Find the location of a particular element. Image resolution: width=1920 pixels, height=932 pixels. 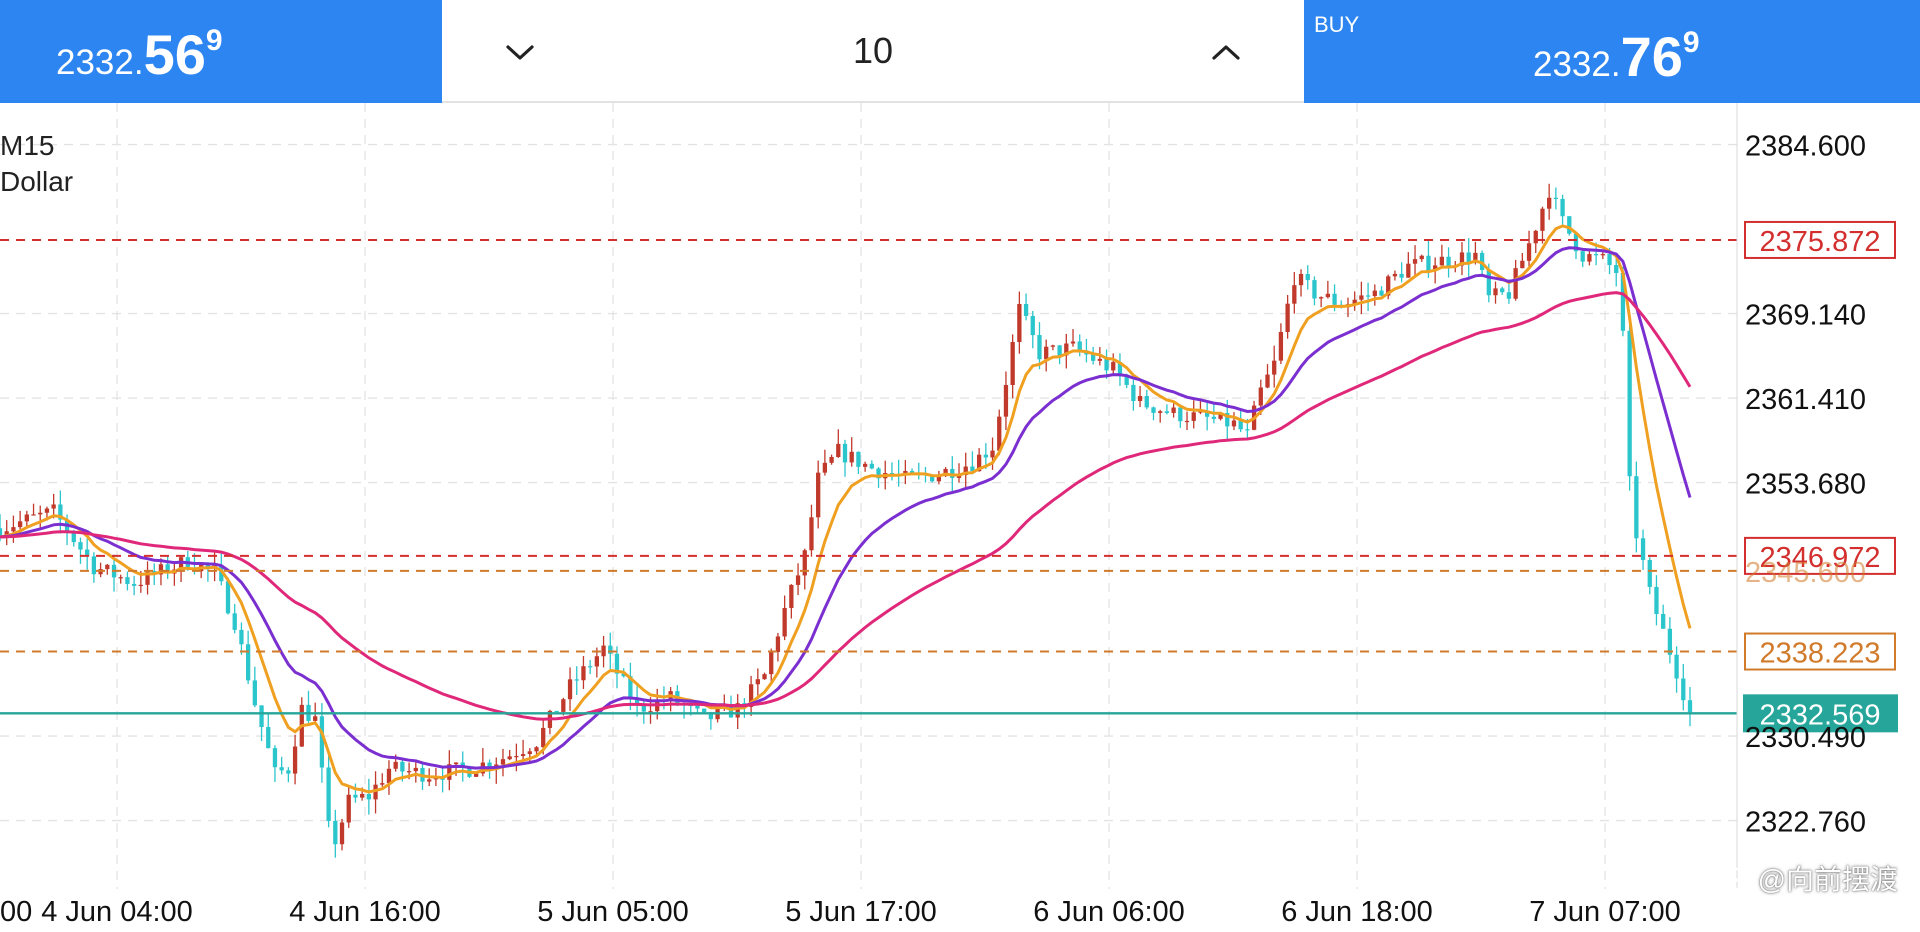

price-tick-label: 2322.760 is located at coordinates (1805, 823).